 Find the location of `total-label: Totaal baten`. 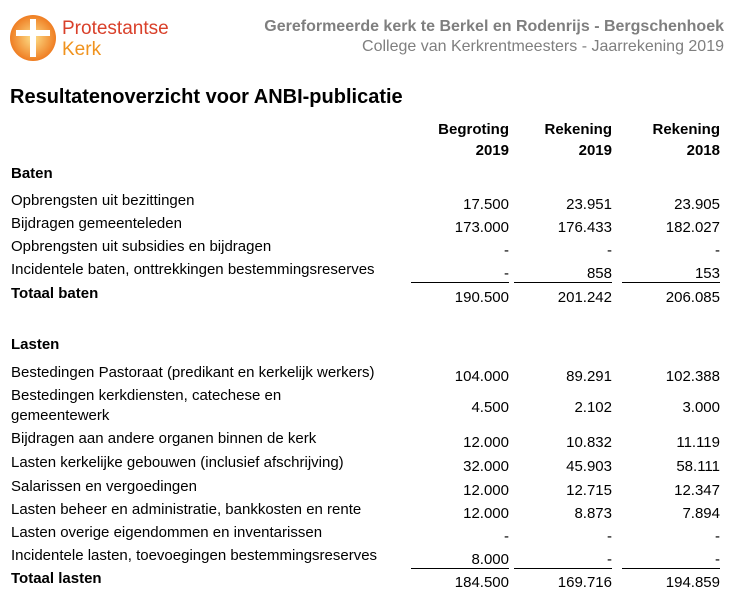

total-label: Totaal baten is located at coordinates (55, 293).